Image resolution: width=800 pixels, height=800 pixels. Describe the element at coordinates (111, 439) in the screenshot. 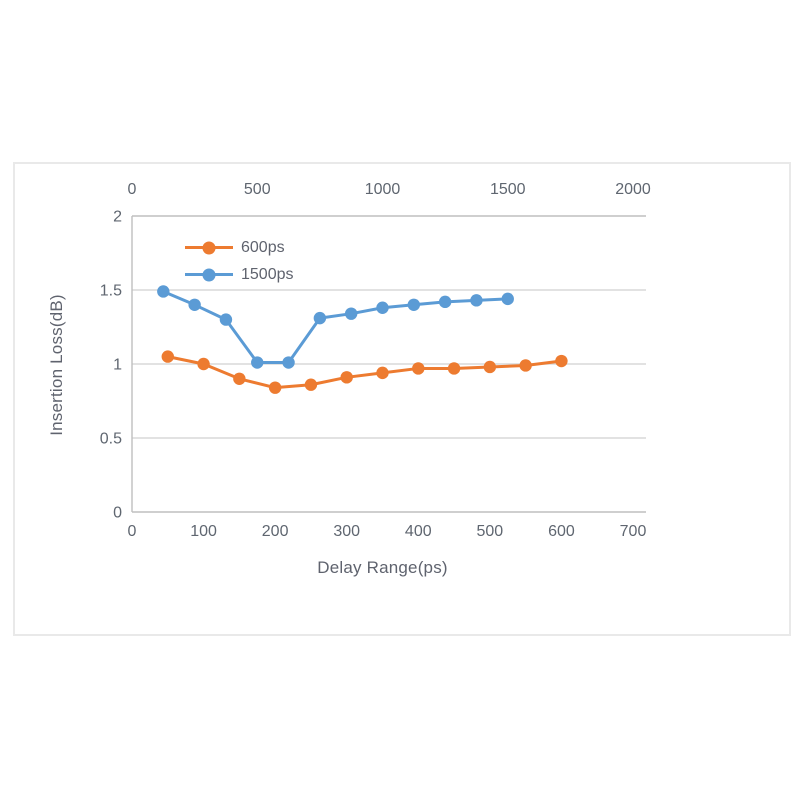

I see `y-tick-label: 0.5` at that location.